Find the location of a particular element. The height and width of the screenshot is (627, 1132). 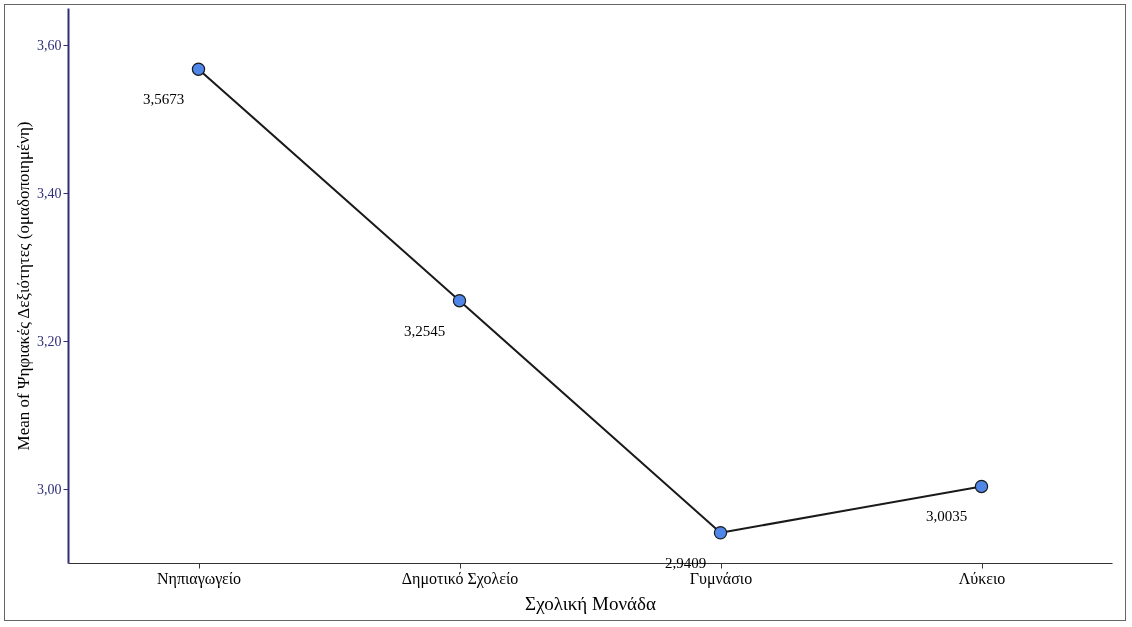

y-axis-title: Mean of Ψηφιακές Δεξιότητες (ομαδοποιημένη) is located at coordinates (23, 286).